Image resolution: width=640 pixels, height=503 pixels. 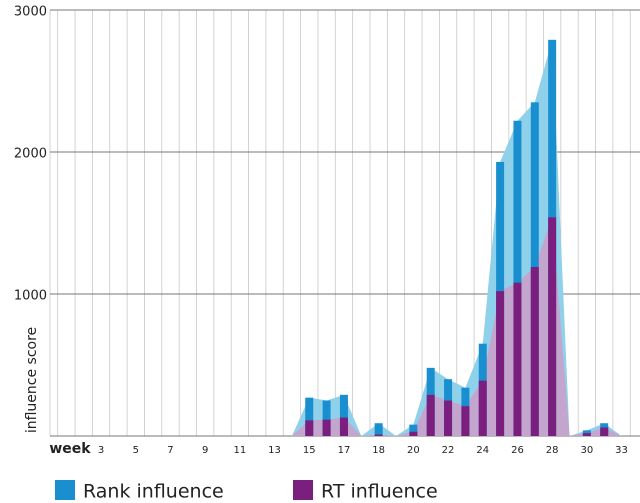 What do you see at coordinates (482, 450) in the screenshot?
I see `x-tick-label: 24` at bounding box center [482, 450].